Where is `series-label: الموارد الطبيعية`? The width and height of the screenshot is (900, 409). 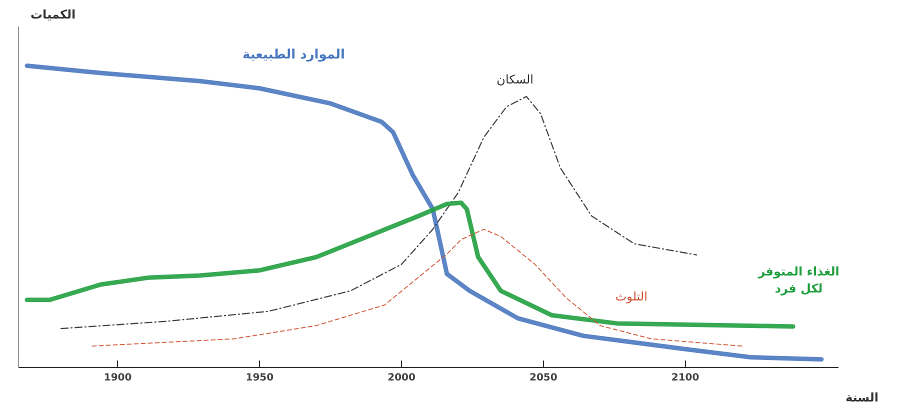 series-label: الموارد الطبيعية is located at coordinates (293, 55).